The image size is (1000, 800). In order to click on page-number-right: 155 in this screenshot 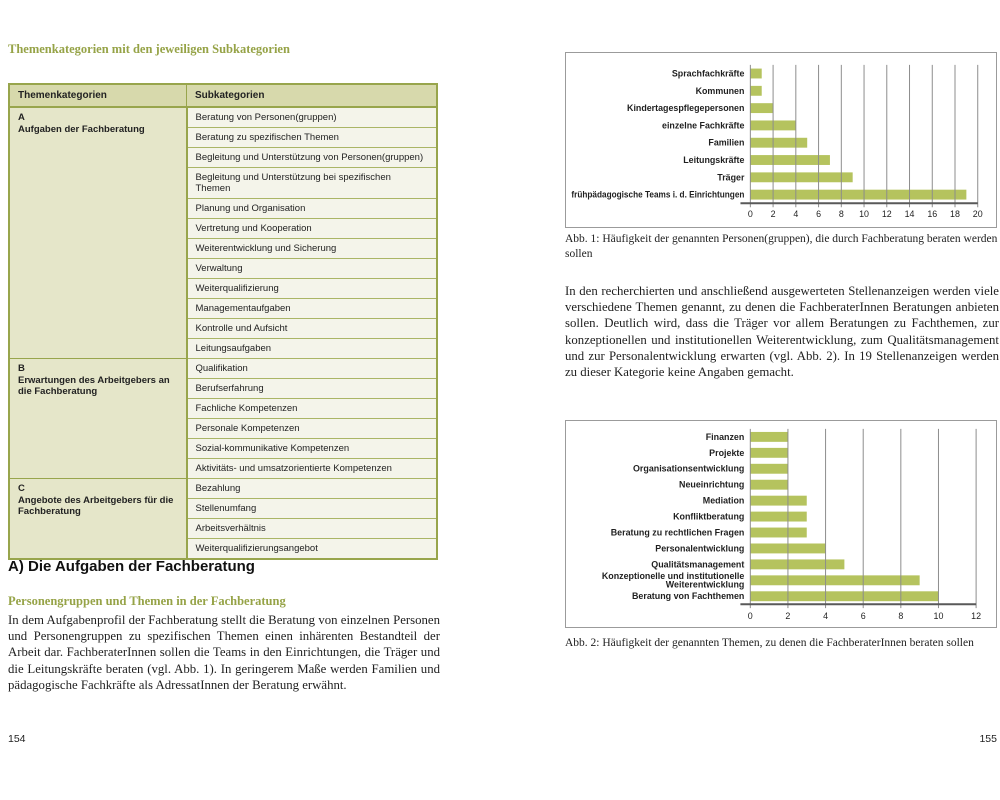, I will do `click(988, 739)`.